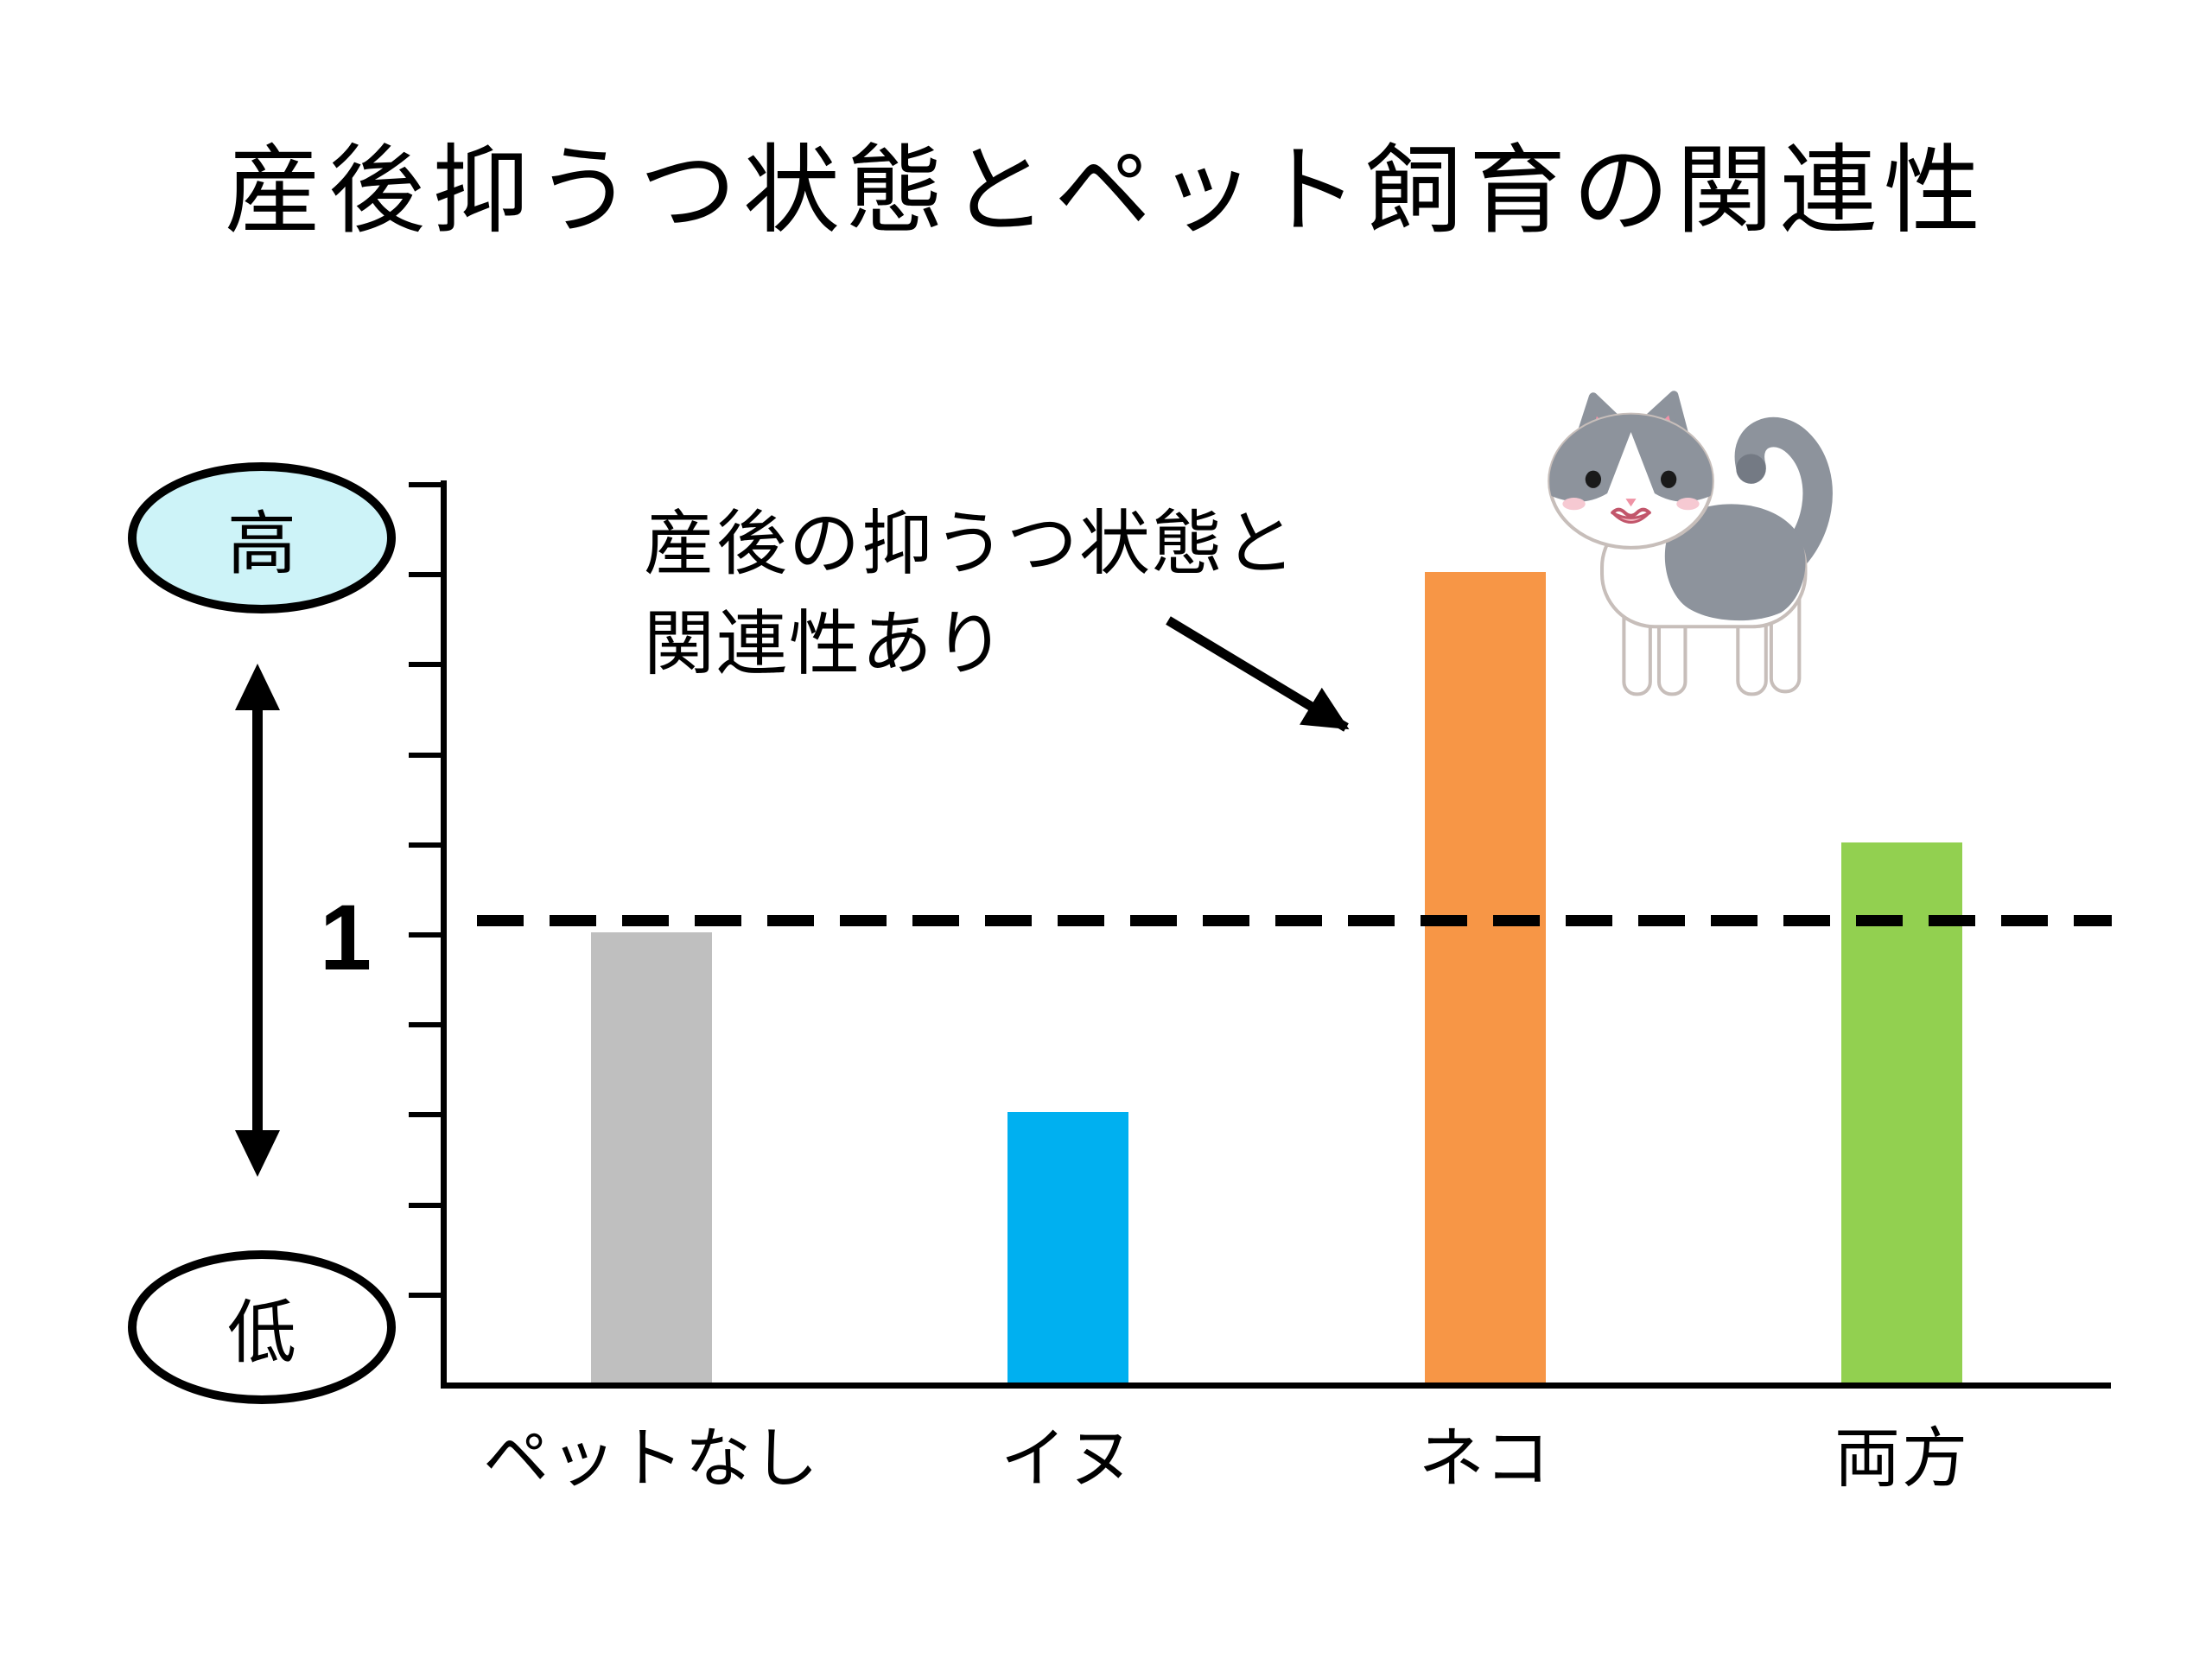 This screenshot has height=1659, width=2212. I want to click on y-axis, so click(444, 934).